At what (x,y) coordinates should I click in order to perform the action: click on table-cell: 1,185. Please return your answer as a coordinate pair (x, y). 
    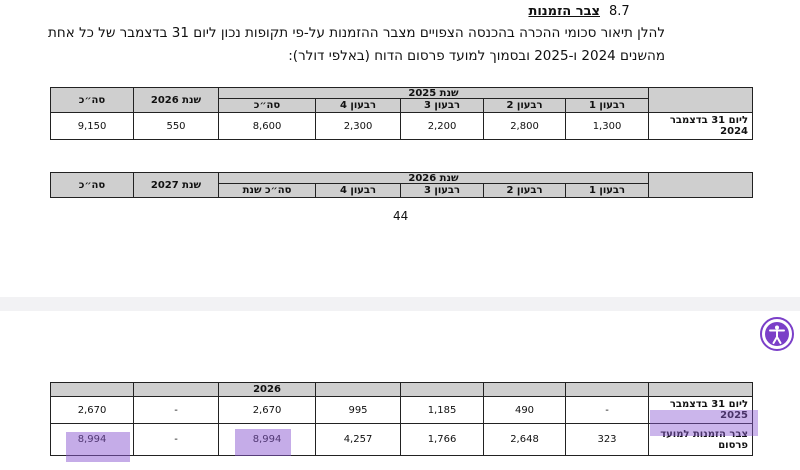
    Looking at the image, I should click on (442, 410).